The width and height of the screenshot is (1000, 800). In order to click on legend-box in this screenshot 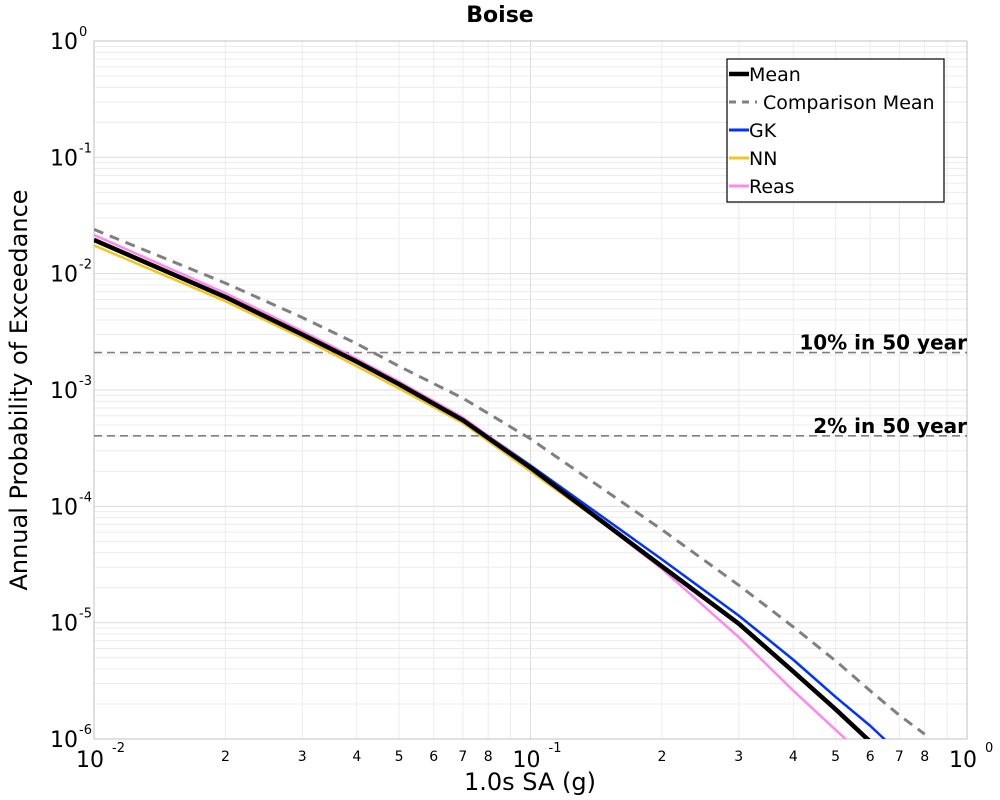, I will do `click(835, 130)`.